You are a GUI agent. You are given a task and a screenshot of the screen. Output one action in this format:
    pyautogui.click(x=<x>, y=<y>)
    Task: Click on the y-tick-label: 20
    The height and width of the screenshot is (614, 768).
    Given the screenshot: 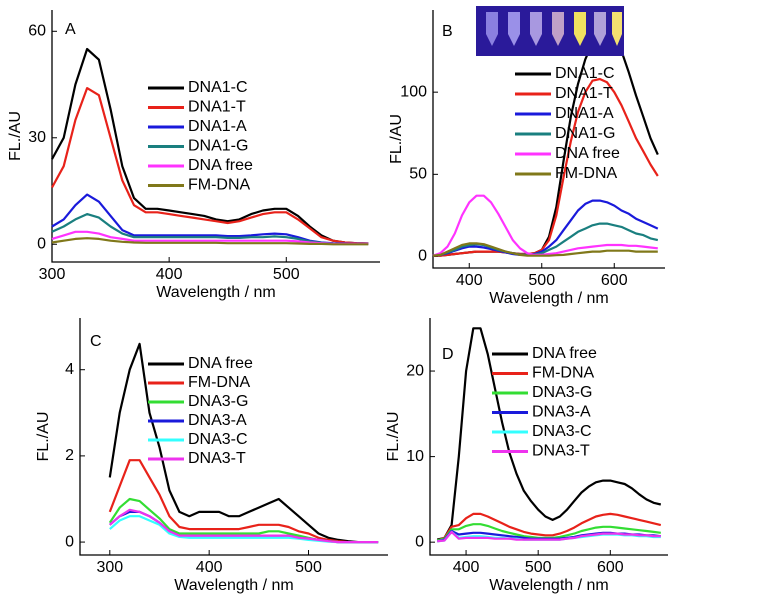 What is the action you would take?
    pyautogui.click(x=415, y=370)
    